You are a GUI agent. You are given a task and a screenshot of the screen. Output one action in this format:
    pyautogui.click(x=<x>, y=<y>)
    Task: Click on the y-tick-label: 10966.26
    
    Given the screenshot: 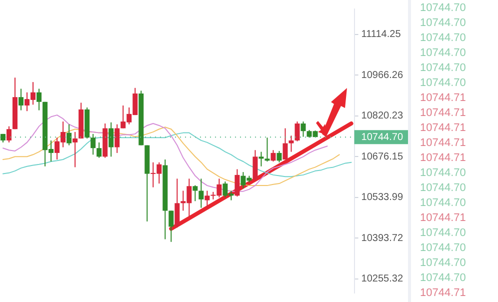 What is the action you would take?
    pyautogui.click(x=382, y=75)
    